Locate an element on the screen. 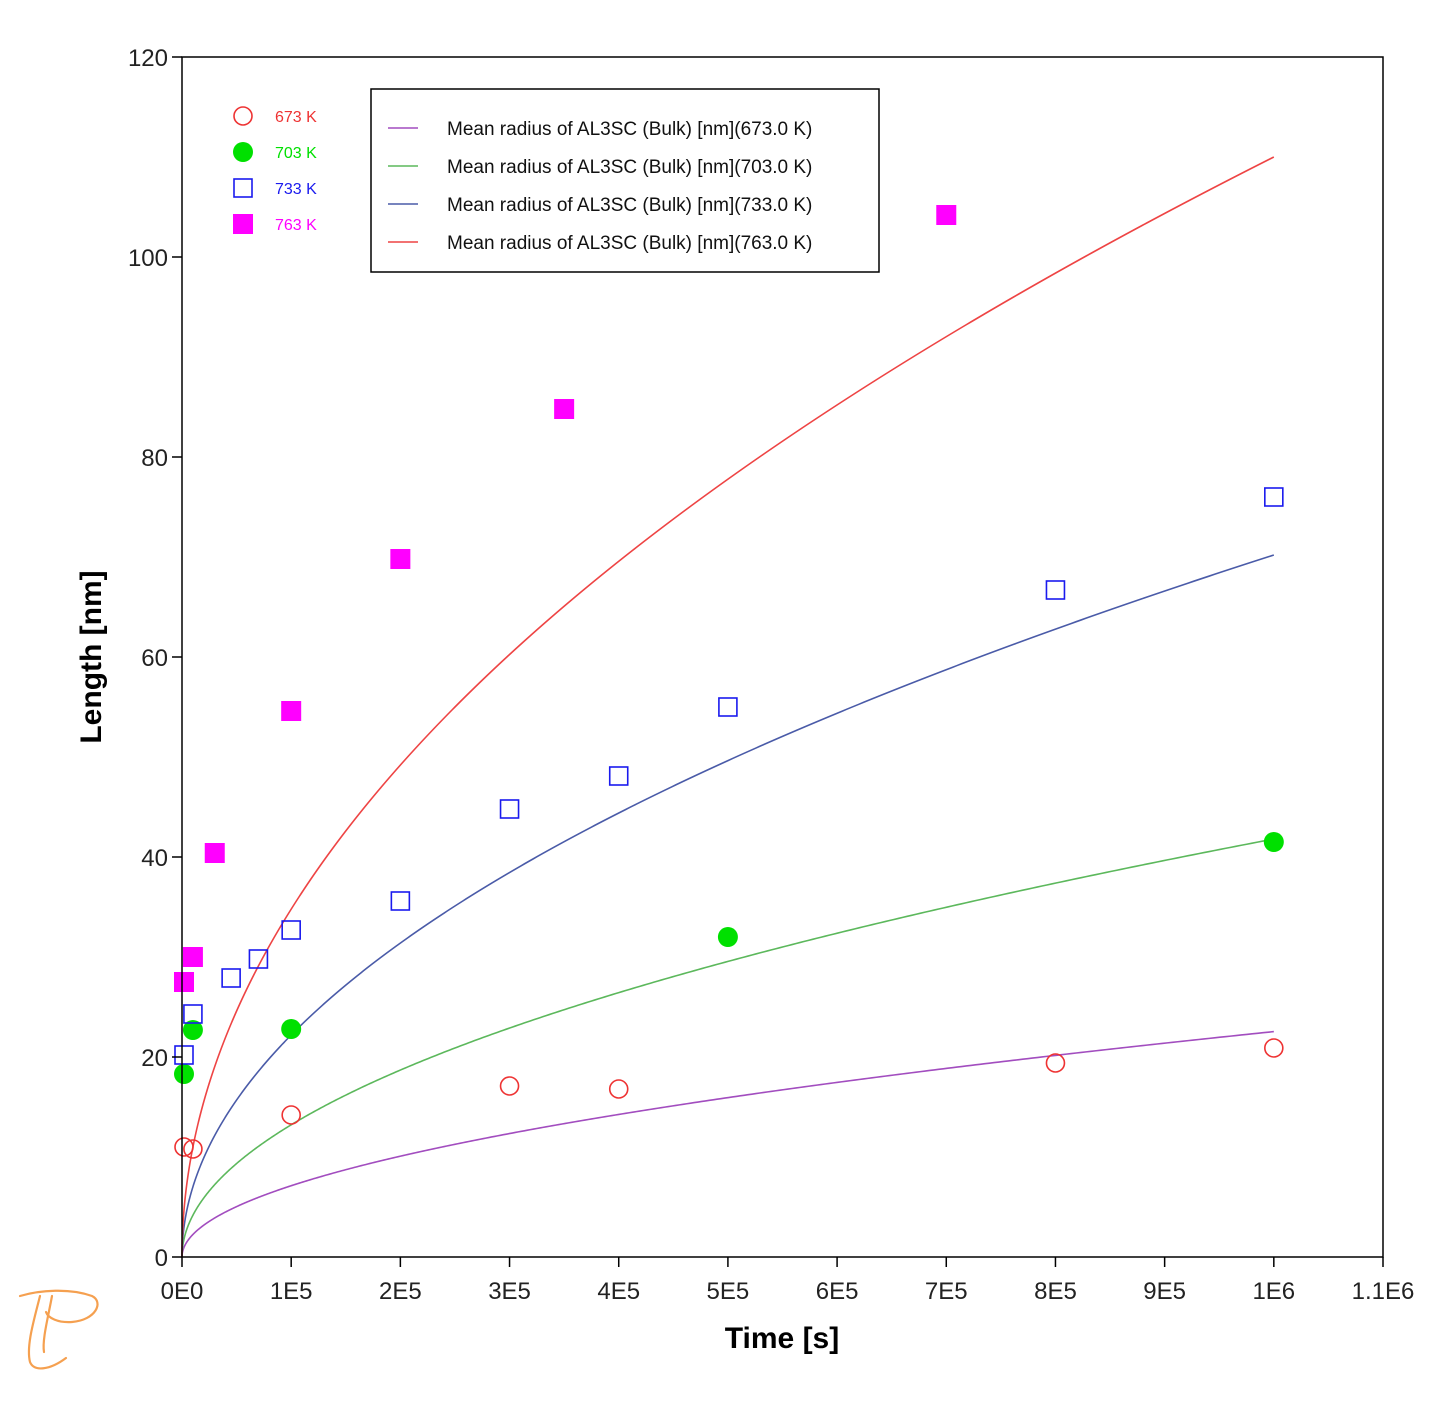  y-tick-label: 120 is located at coordinates (148, 58).